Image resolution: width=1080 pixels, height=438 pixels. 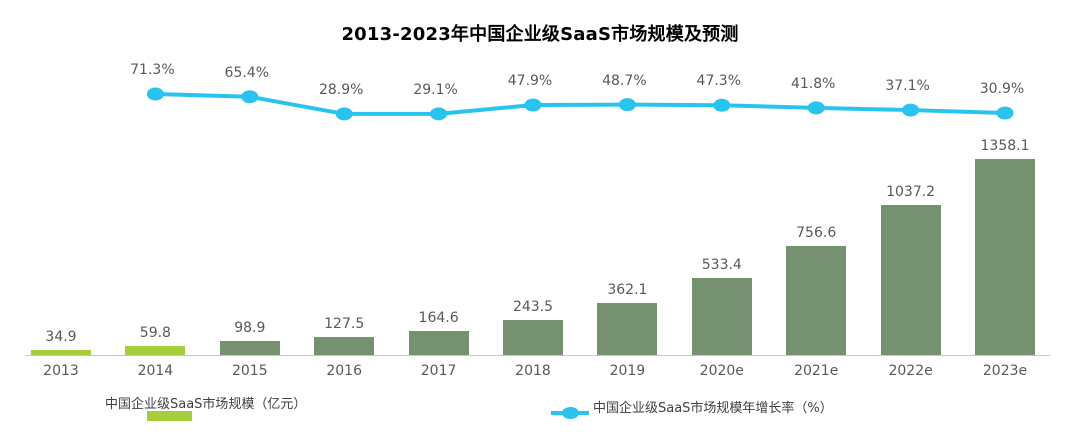 What do you see at coordinates (155, 371) in the screenshot?
I see `x-axis-tick-label: 2014` at bounding box center [155, 371].